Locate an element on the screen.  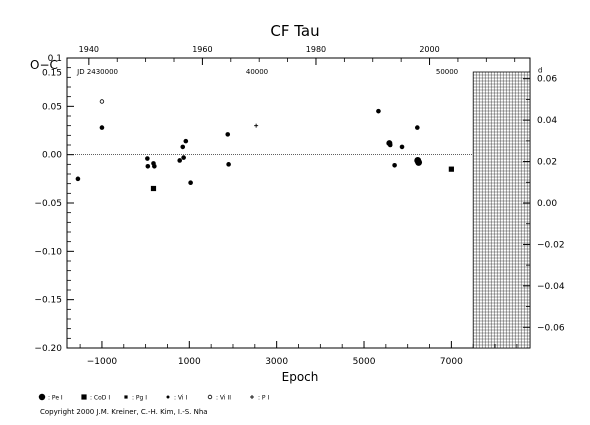
x-axis-label: Epoch is located at coordinates (300, 377).